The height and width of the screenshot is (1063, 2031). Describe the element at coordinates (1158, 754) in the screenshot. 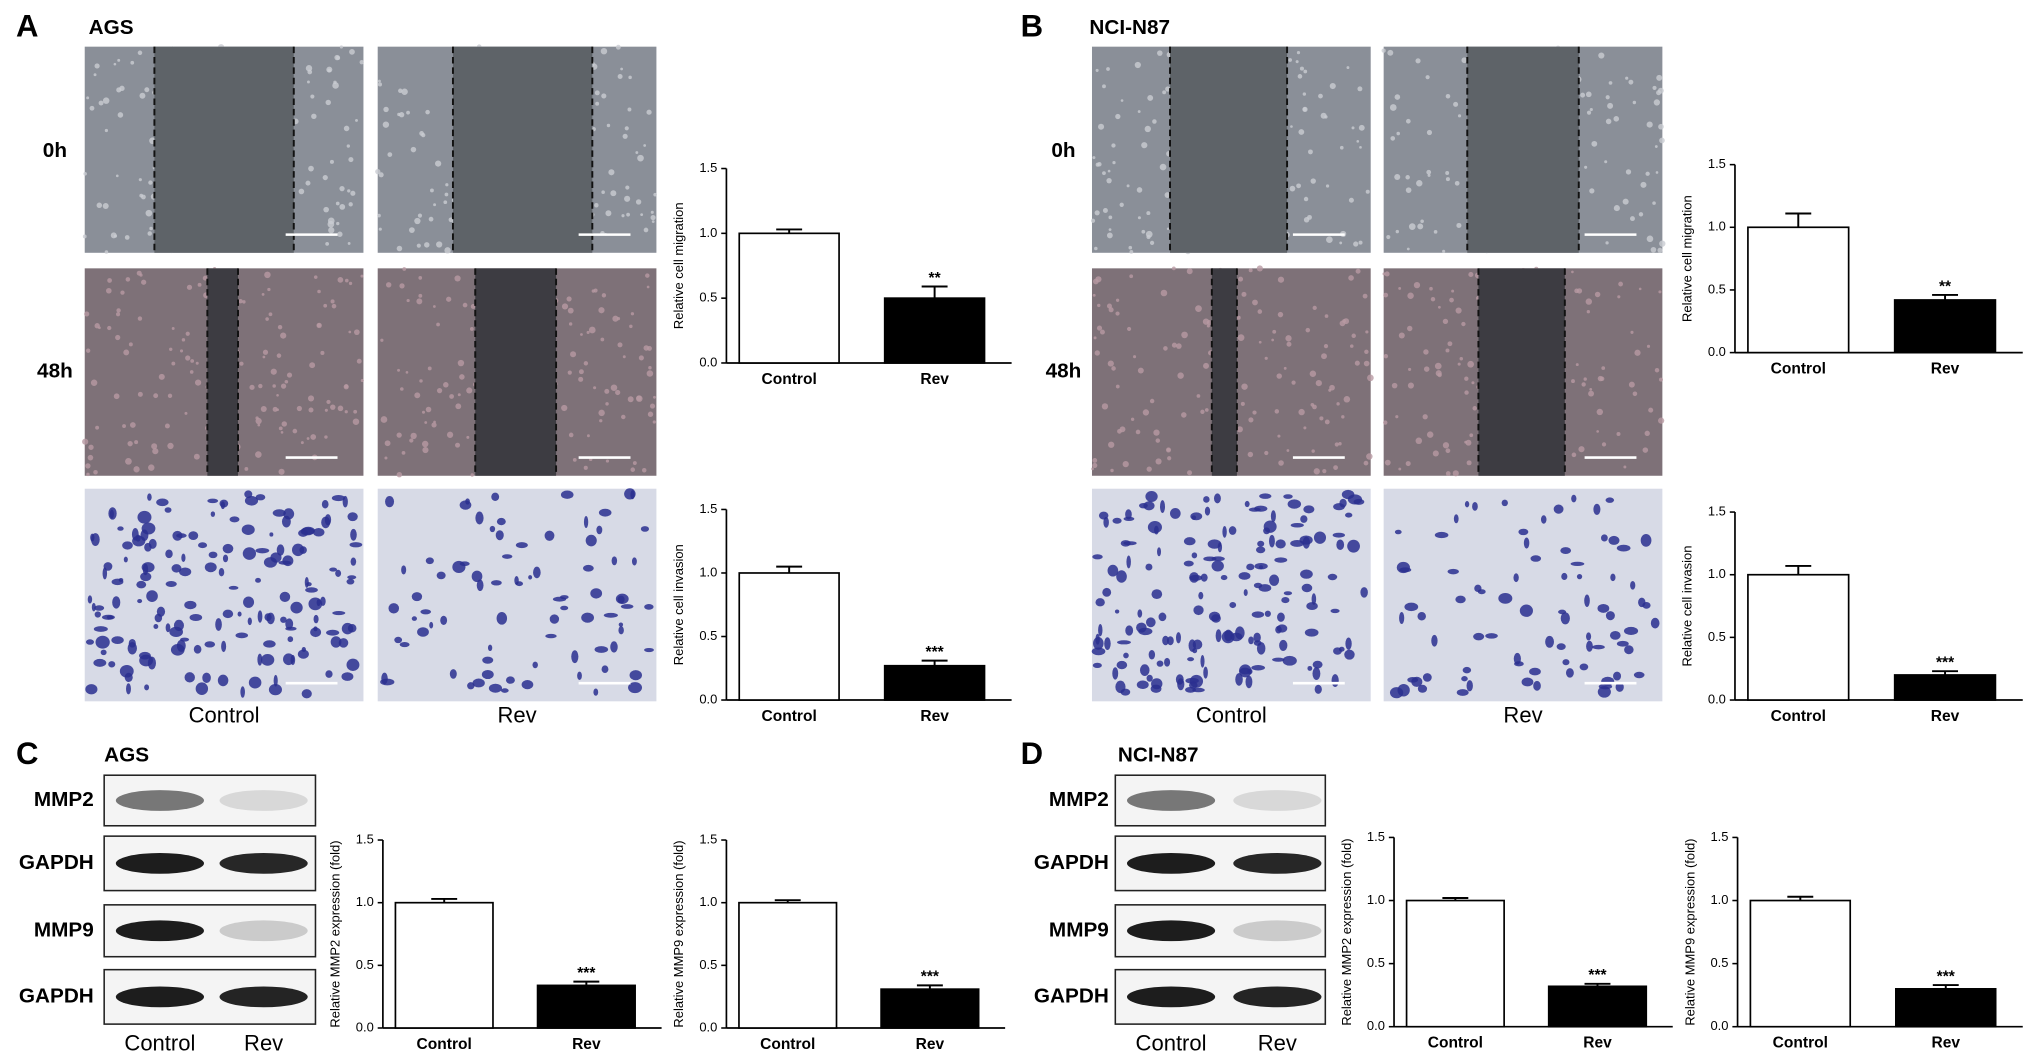

I see `cell-line-label: NCI-N87` at that location.